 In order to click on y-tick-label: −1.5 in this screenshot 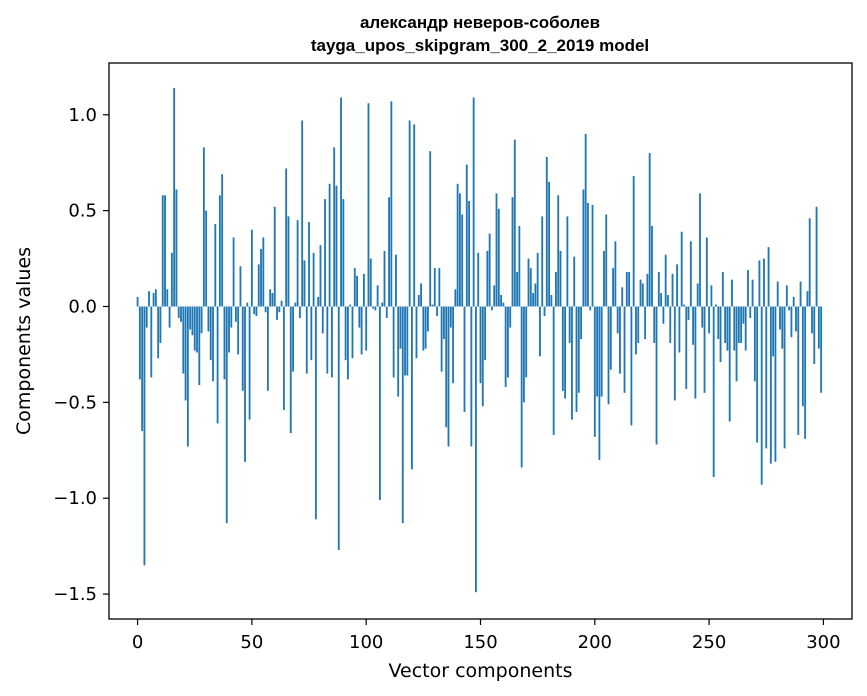, I will do `click(75, 594)`.